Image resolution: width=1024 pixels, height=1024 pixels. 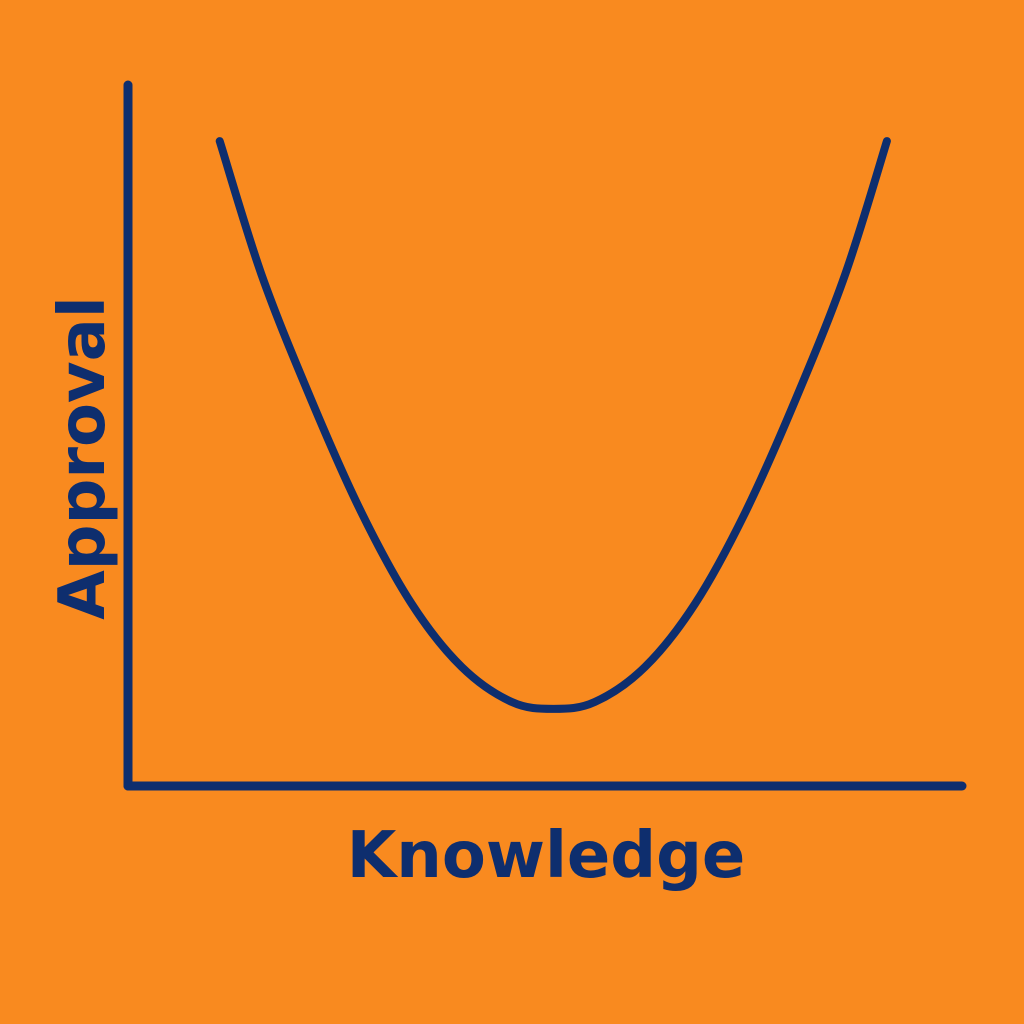 I want to click on y-axis-label: Approval, so click(x=83, y=458).